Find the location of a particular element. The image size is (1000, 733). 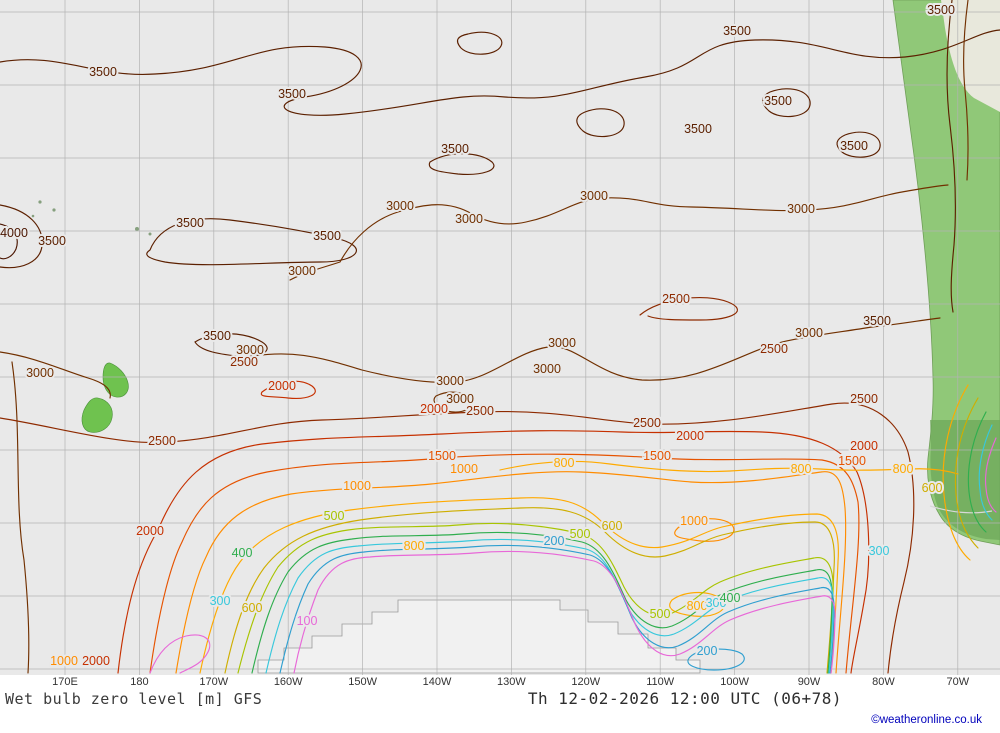

contour-label: 400 is located at coordinates (242, 553).